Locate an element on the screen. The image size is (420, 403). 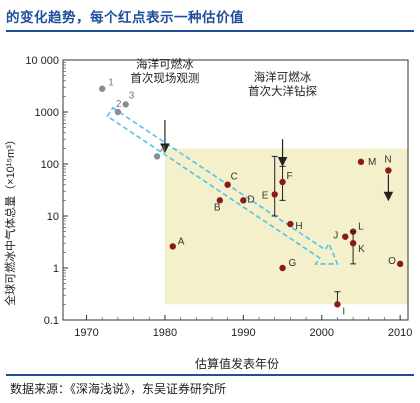
data-point-k is located at coordinates (353, 243).